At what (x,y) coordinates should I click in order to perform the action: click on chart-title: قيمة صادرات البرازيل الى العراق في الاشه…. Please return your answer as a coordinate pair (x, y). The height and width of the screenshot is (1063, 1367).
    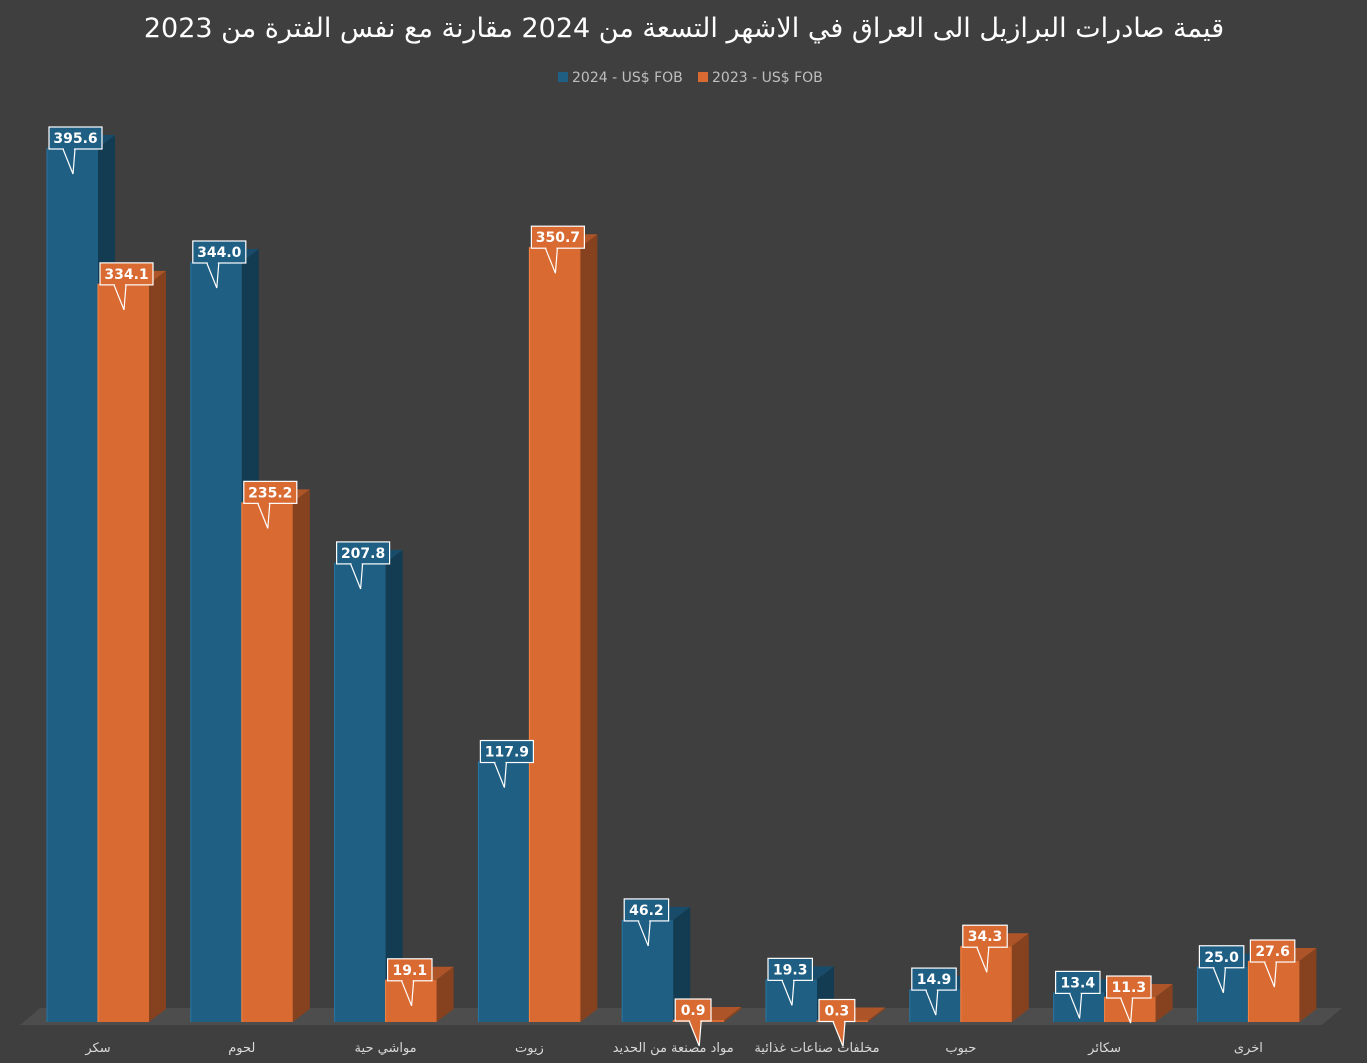
    Looking at the image, I should click on (684, 28).